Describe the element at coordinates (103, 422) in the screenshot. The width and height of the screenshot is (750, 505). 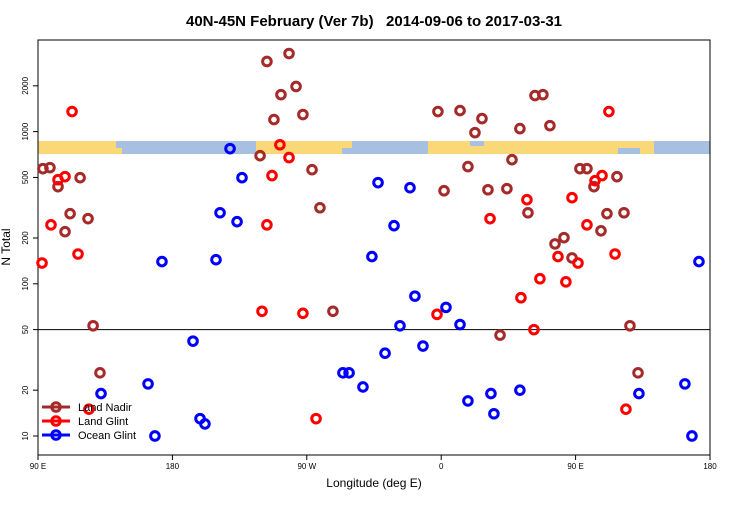
I see `legend-label: Land Glint` at that location.